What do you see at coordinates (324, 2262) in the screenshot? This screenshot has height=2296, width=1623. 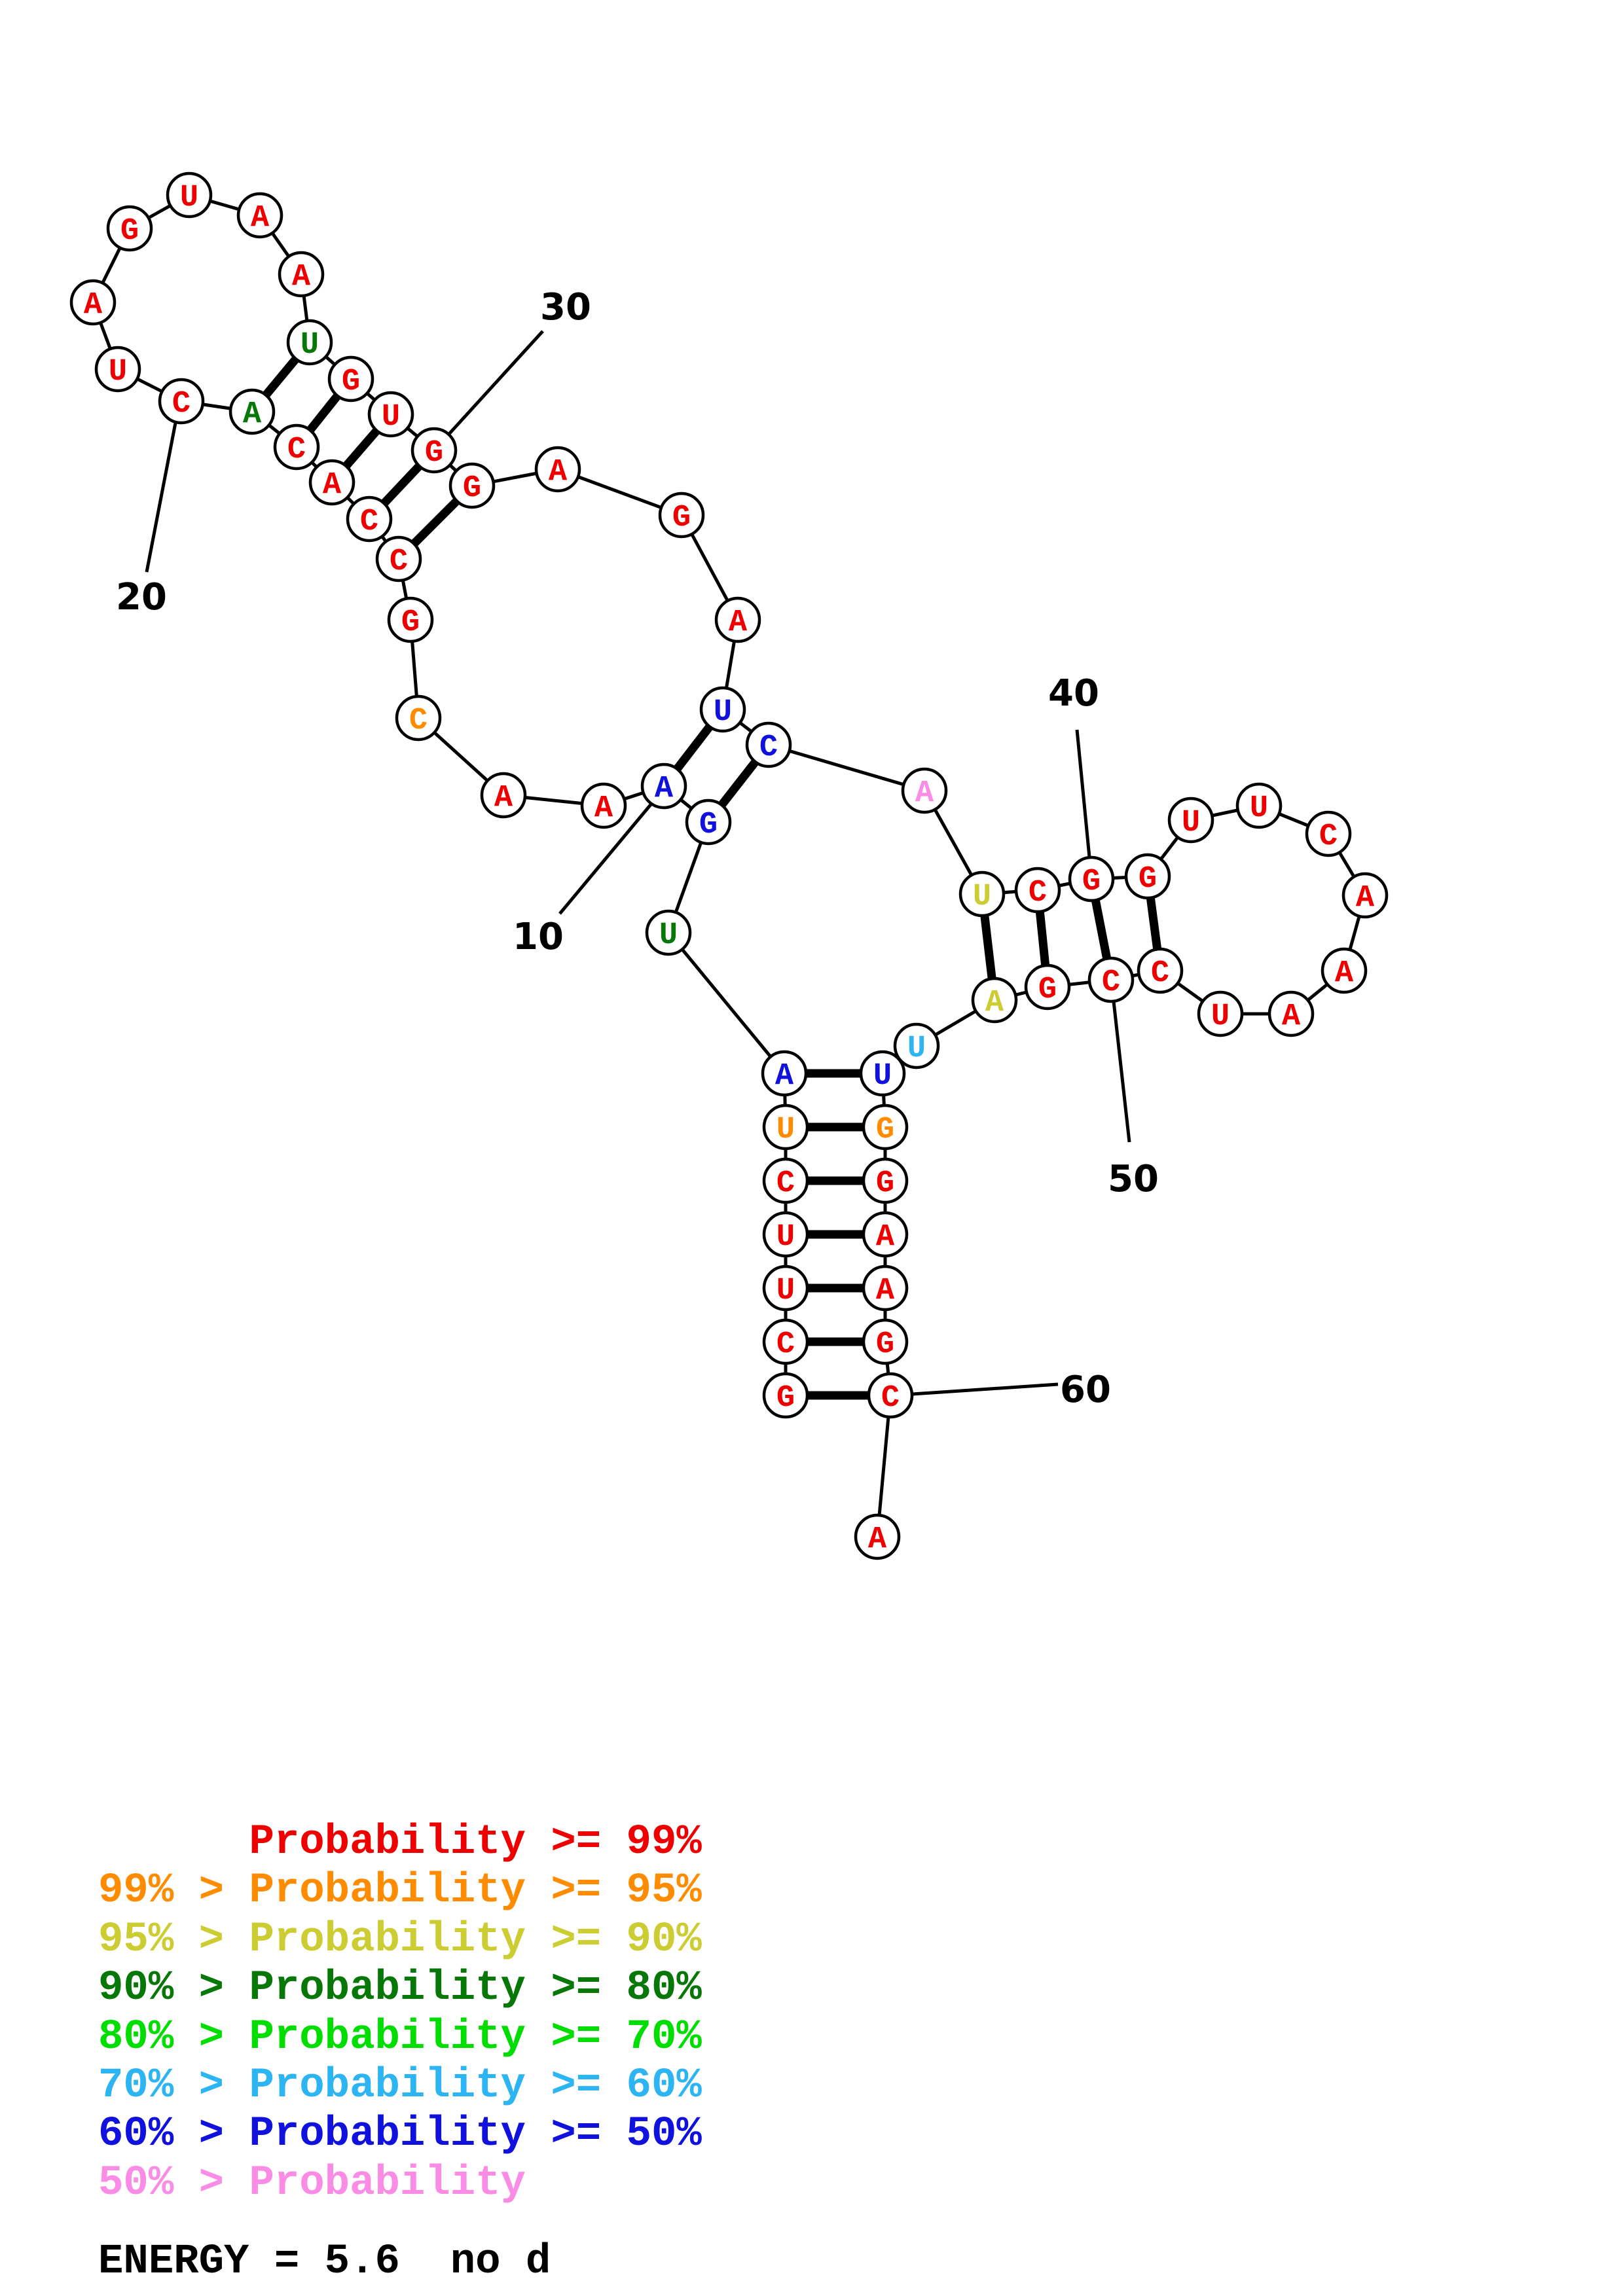 I see `energy-value-text: ENERGY = 5.6 no d` at bounding box center [324, 2262].